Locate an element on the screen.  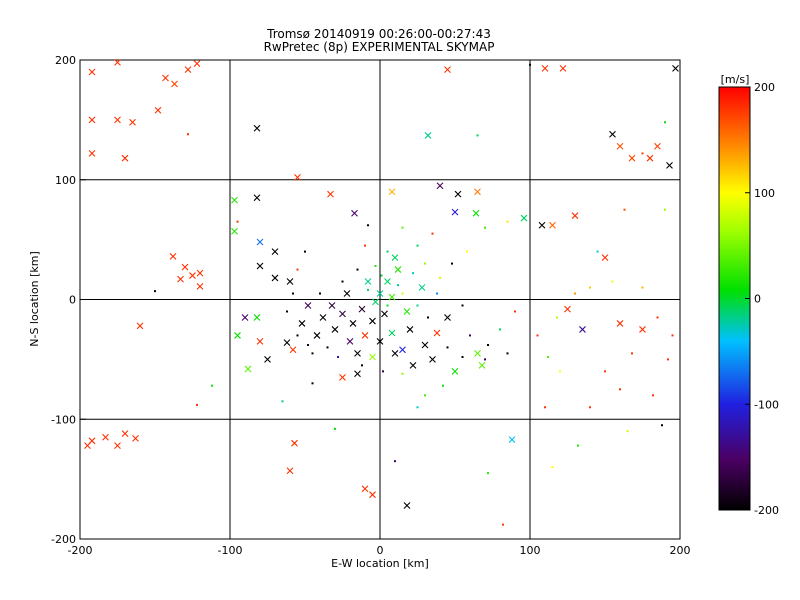
colorbar-ticks: 200 100 0 -100 -200 is located at coordinates (762, 299).